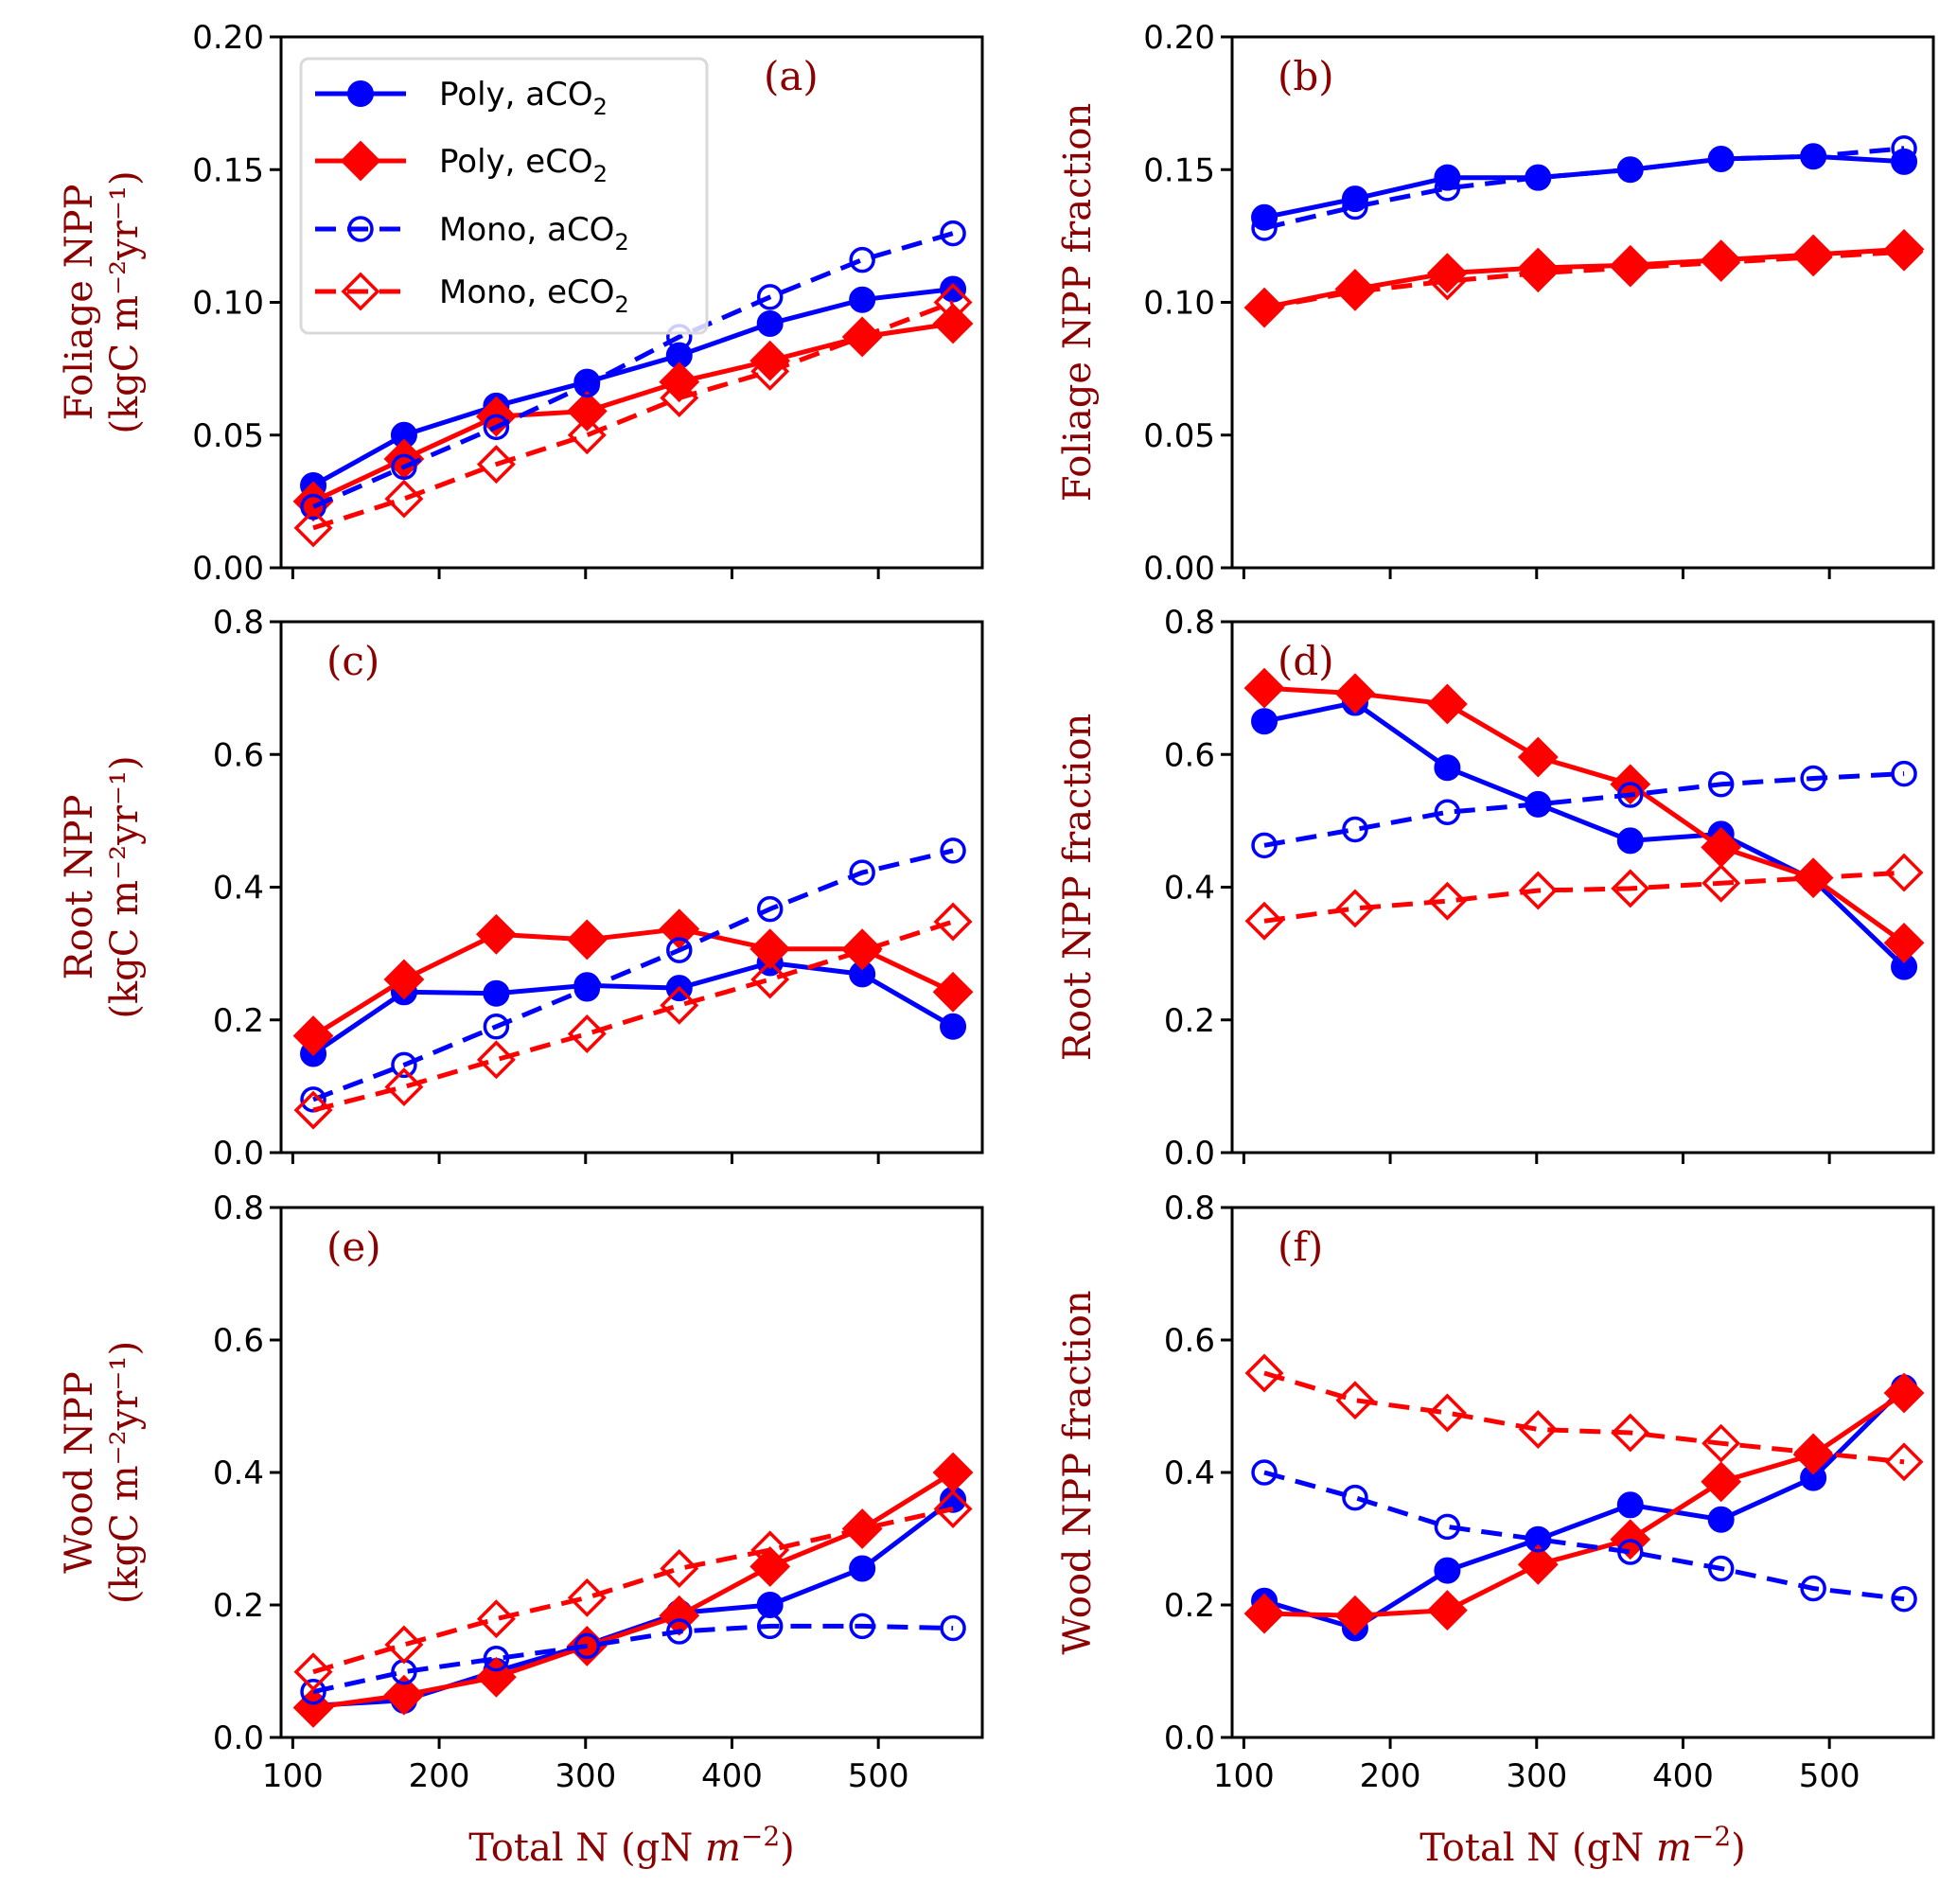  What do you see at coordinates (787, 1848) in the screenshot?
I see `x-label-close: )` at bounding box center [787, 1848].